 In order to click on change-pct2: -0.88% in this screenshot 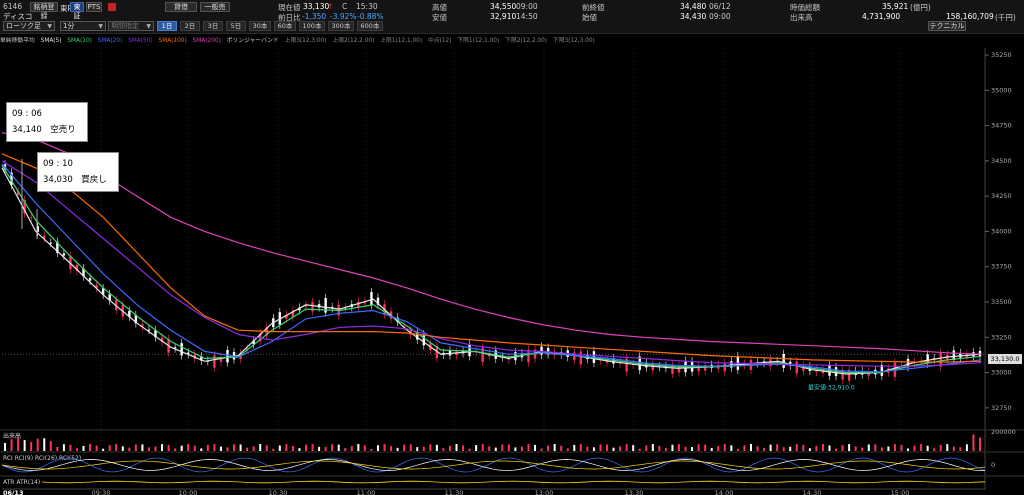, I will do `click(370, 16)`.